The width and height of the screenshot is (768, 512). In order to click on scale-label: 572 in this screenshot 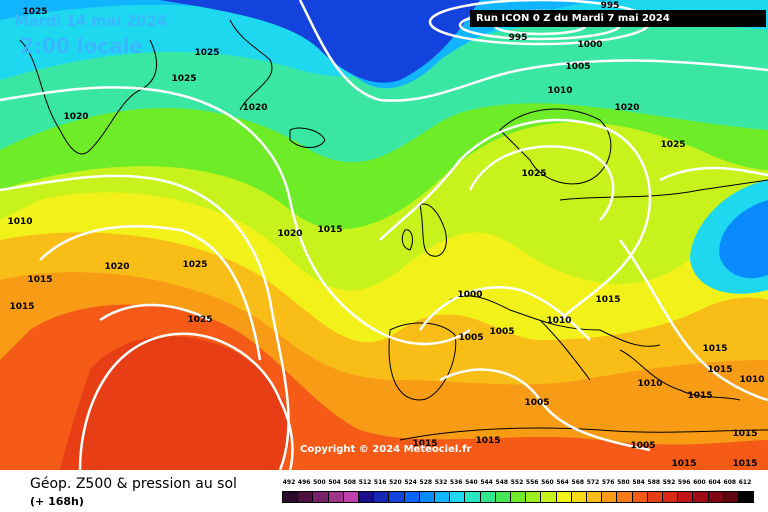, I will do `click(593, 482)`.